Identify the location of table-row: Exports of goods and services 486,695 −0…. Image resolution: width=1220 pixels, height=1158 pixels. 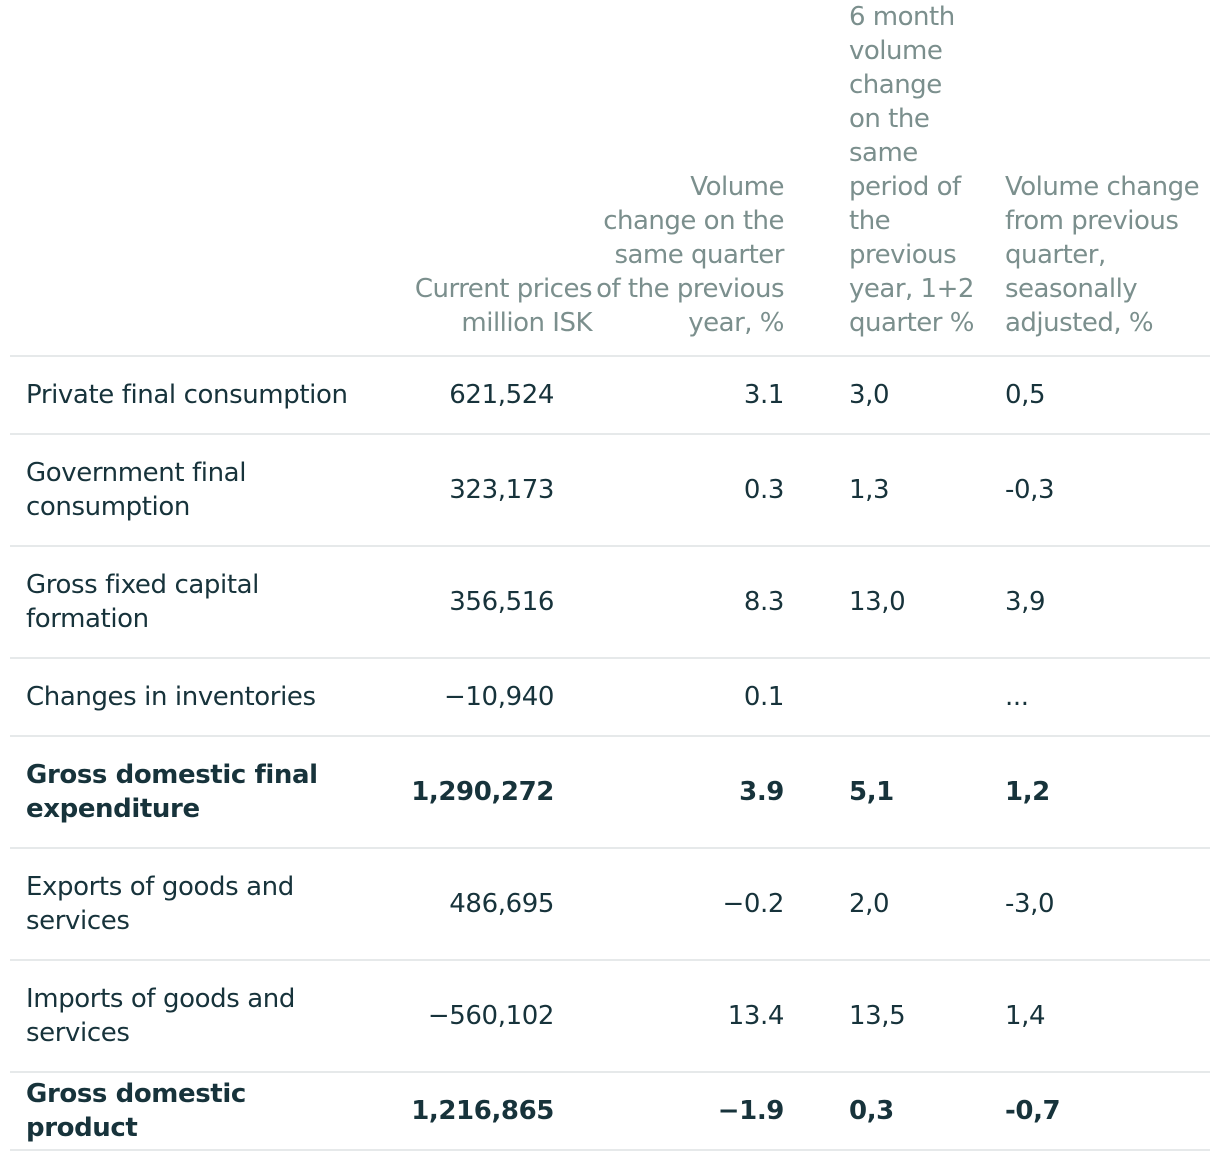
(610, 903).